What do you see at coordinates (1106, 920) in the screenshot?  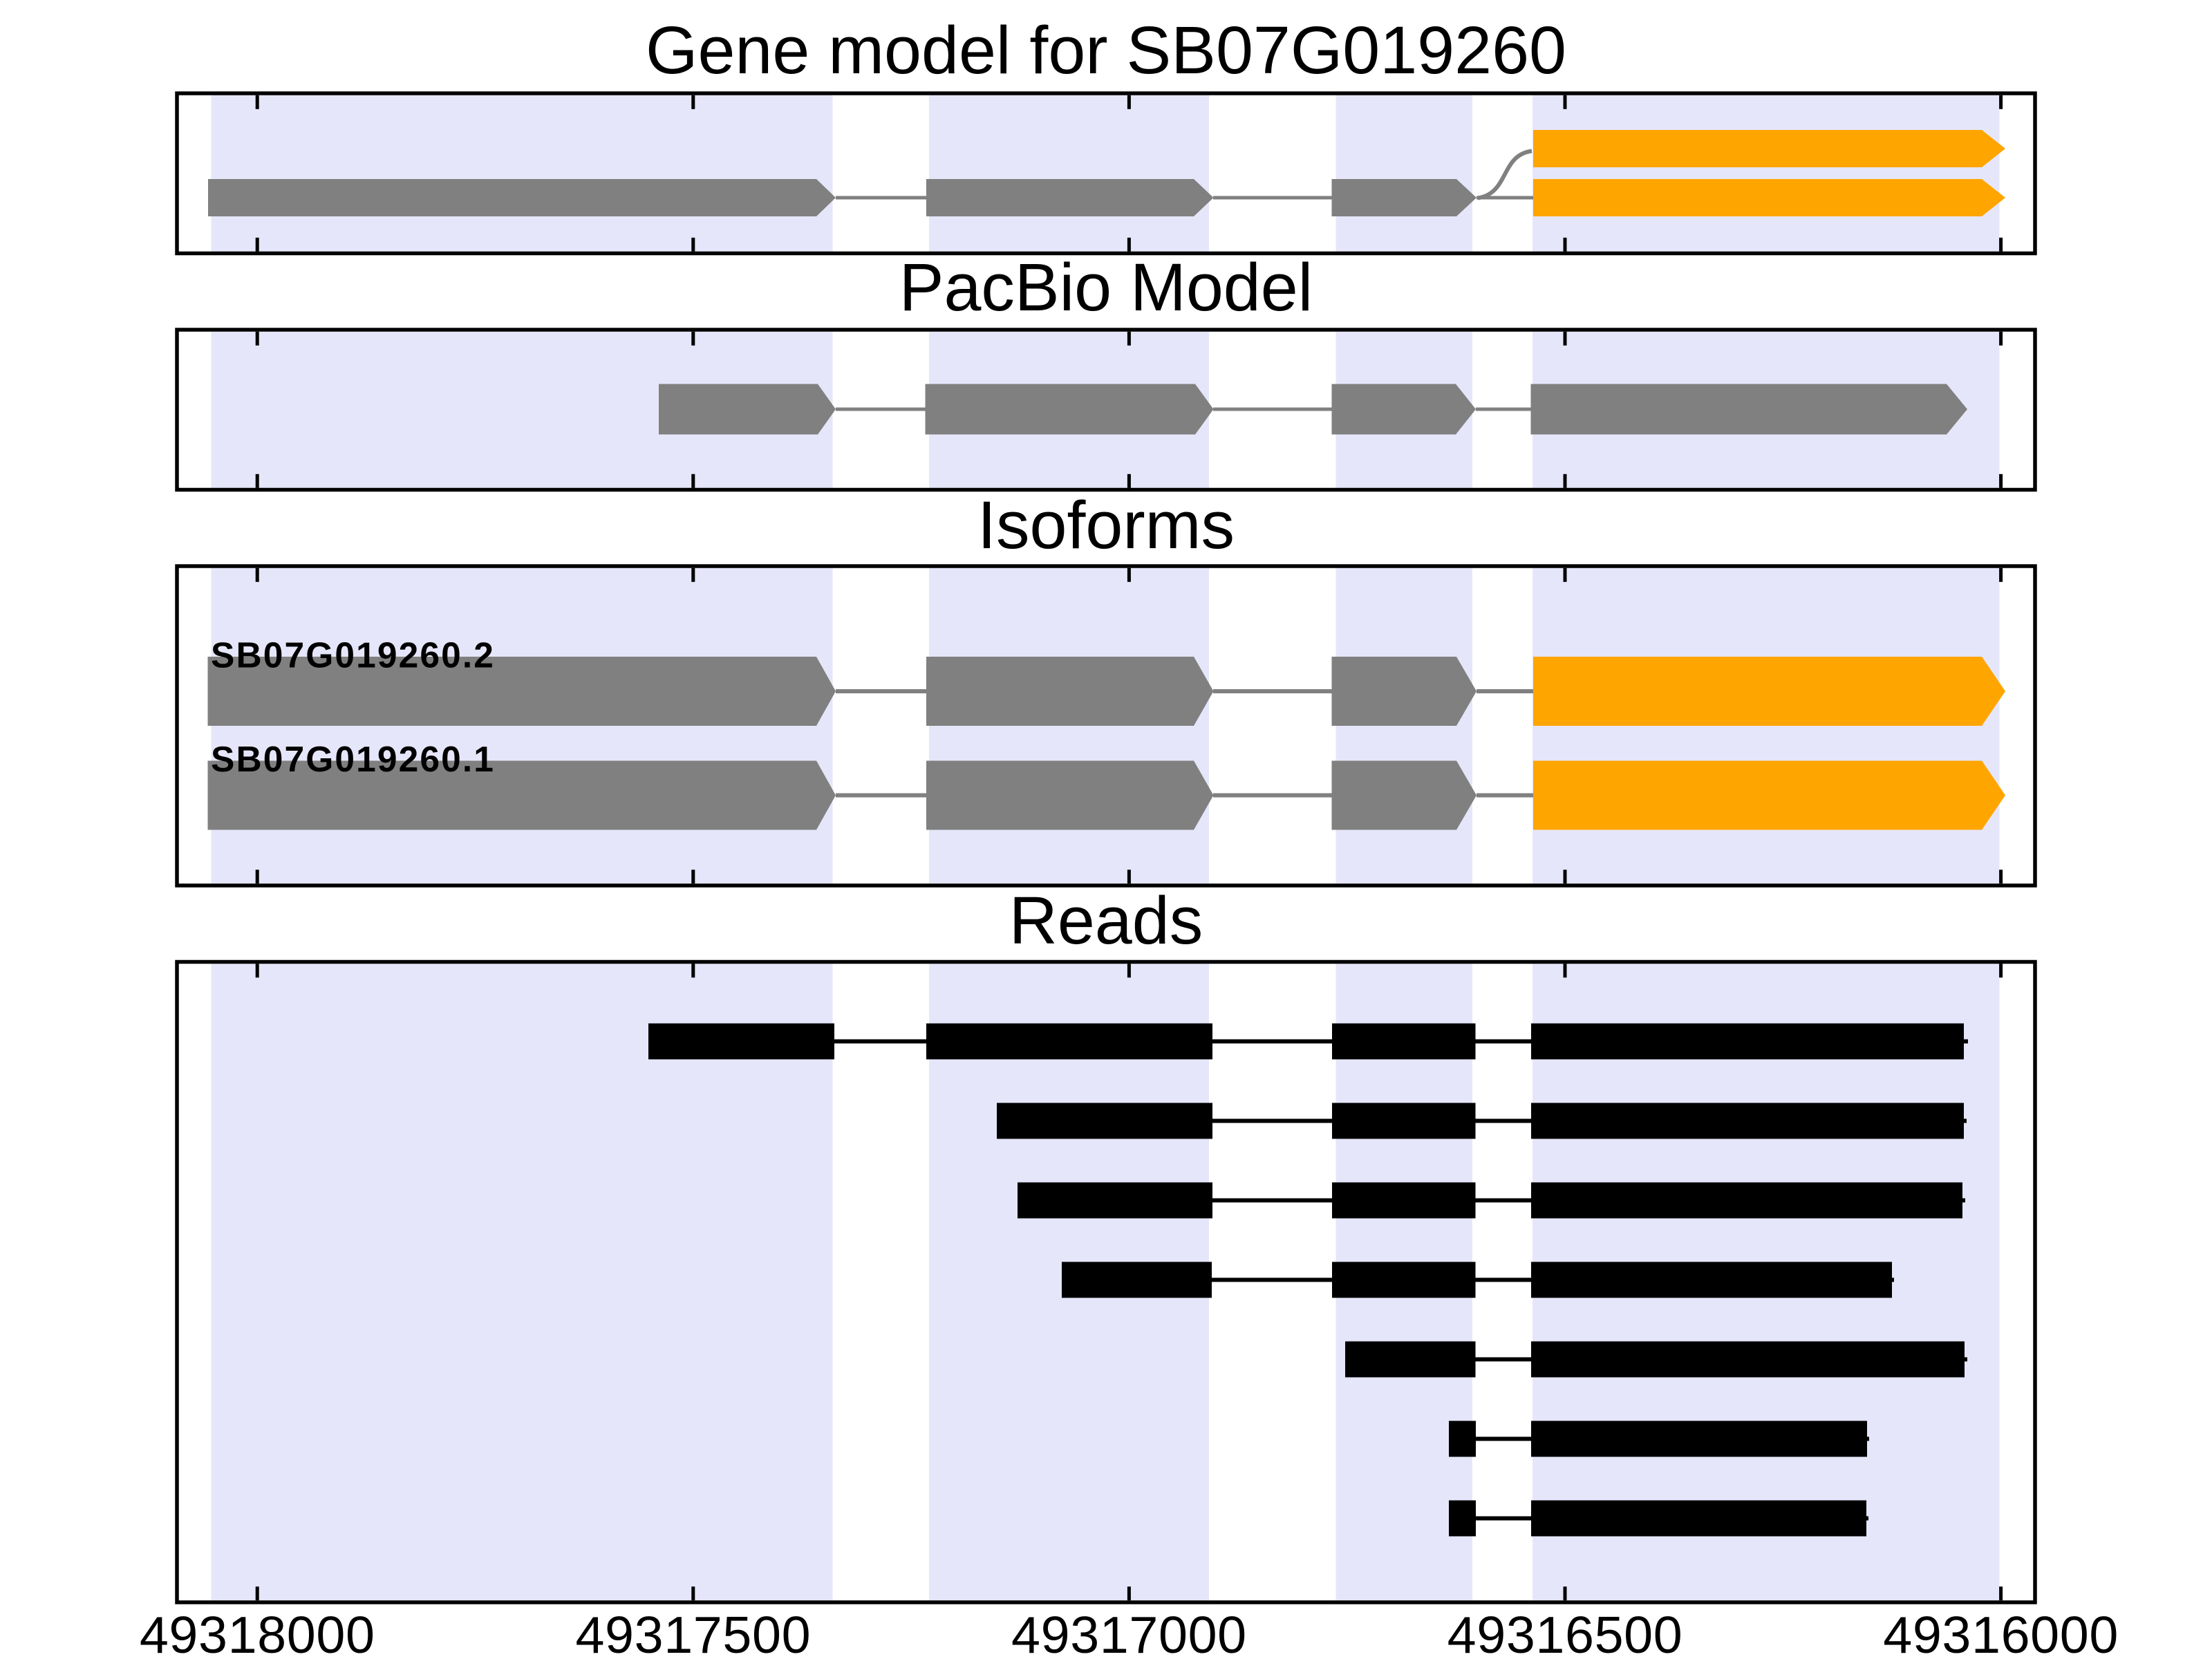 I see `svg-text: Reads` at bounding box center [1106, 920].